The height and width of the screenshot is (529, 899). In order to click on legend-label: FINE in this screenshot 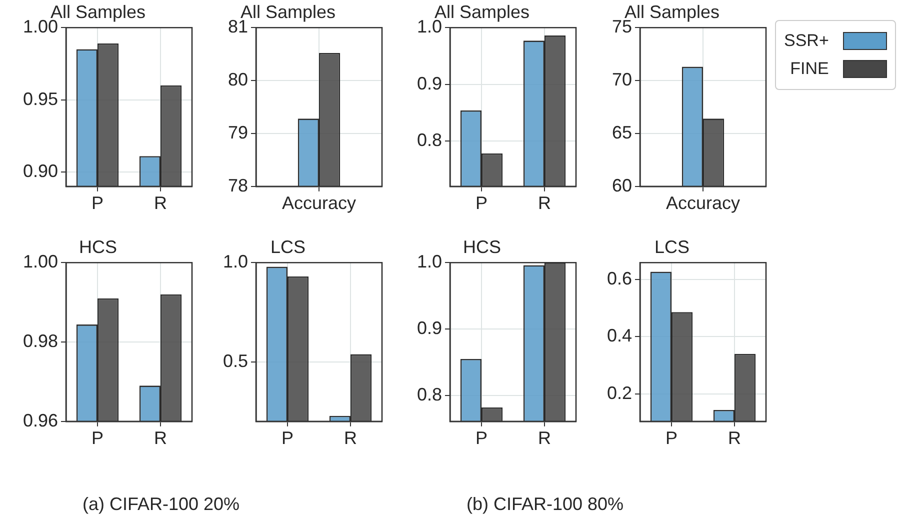, I will do `click(809, 69)`.